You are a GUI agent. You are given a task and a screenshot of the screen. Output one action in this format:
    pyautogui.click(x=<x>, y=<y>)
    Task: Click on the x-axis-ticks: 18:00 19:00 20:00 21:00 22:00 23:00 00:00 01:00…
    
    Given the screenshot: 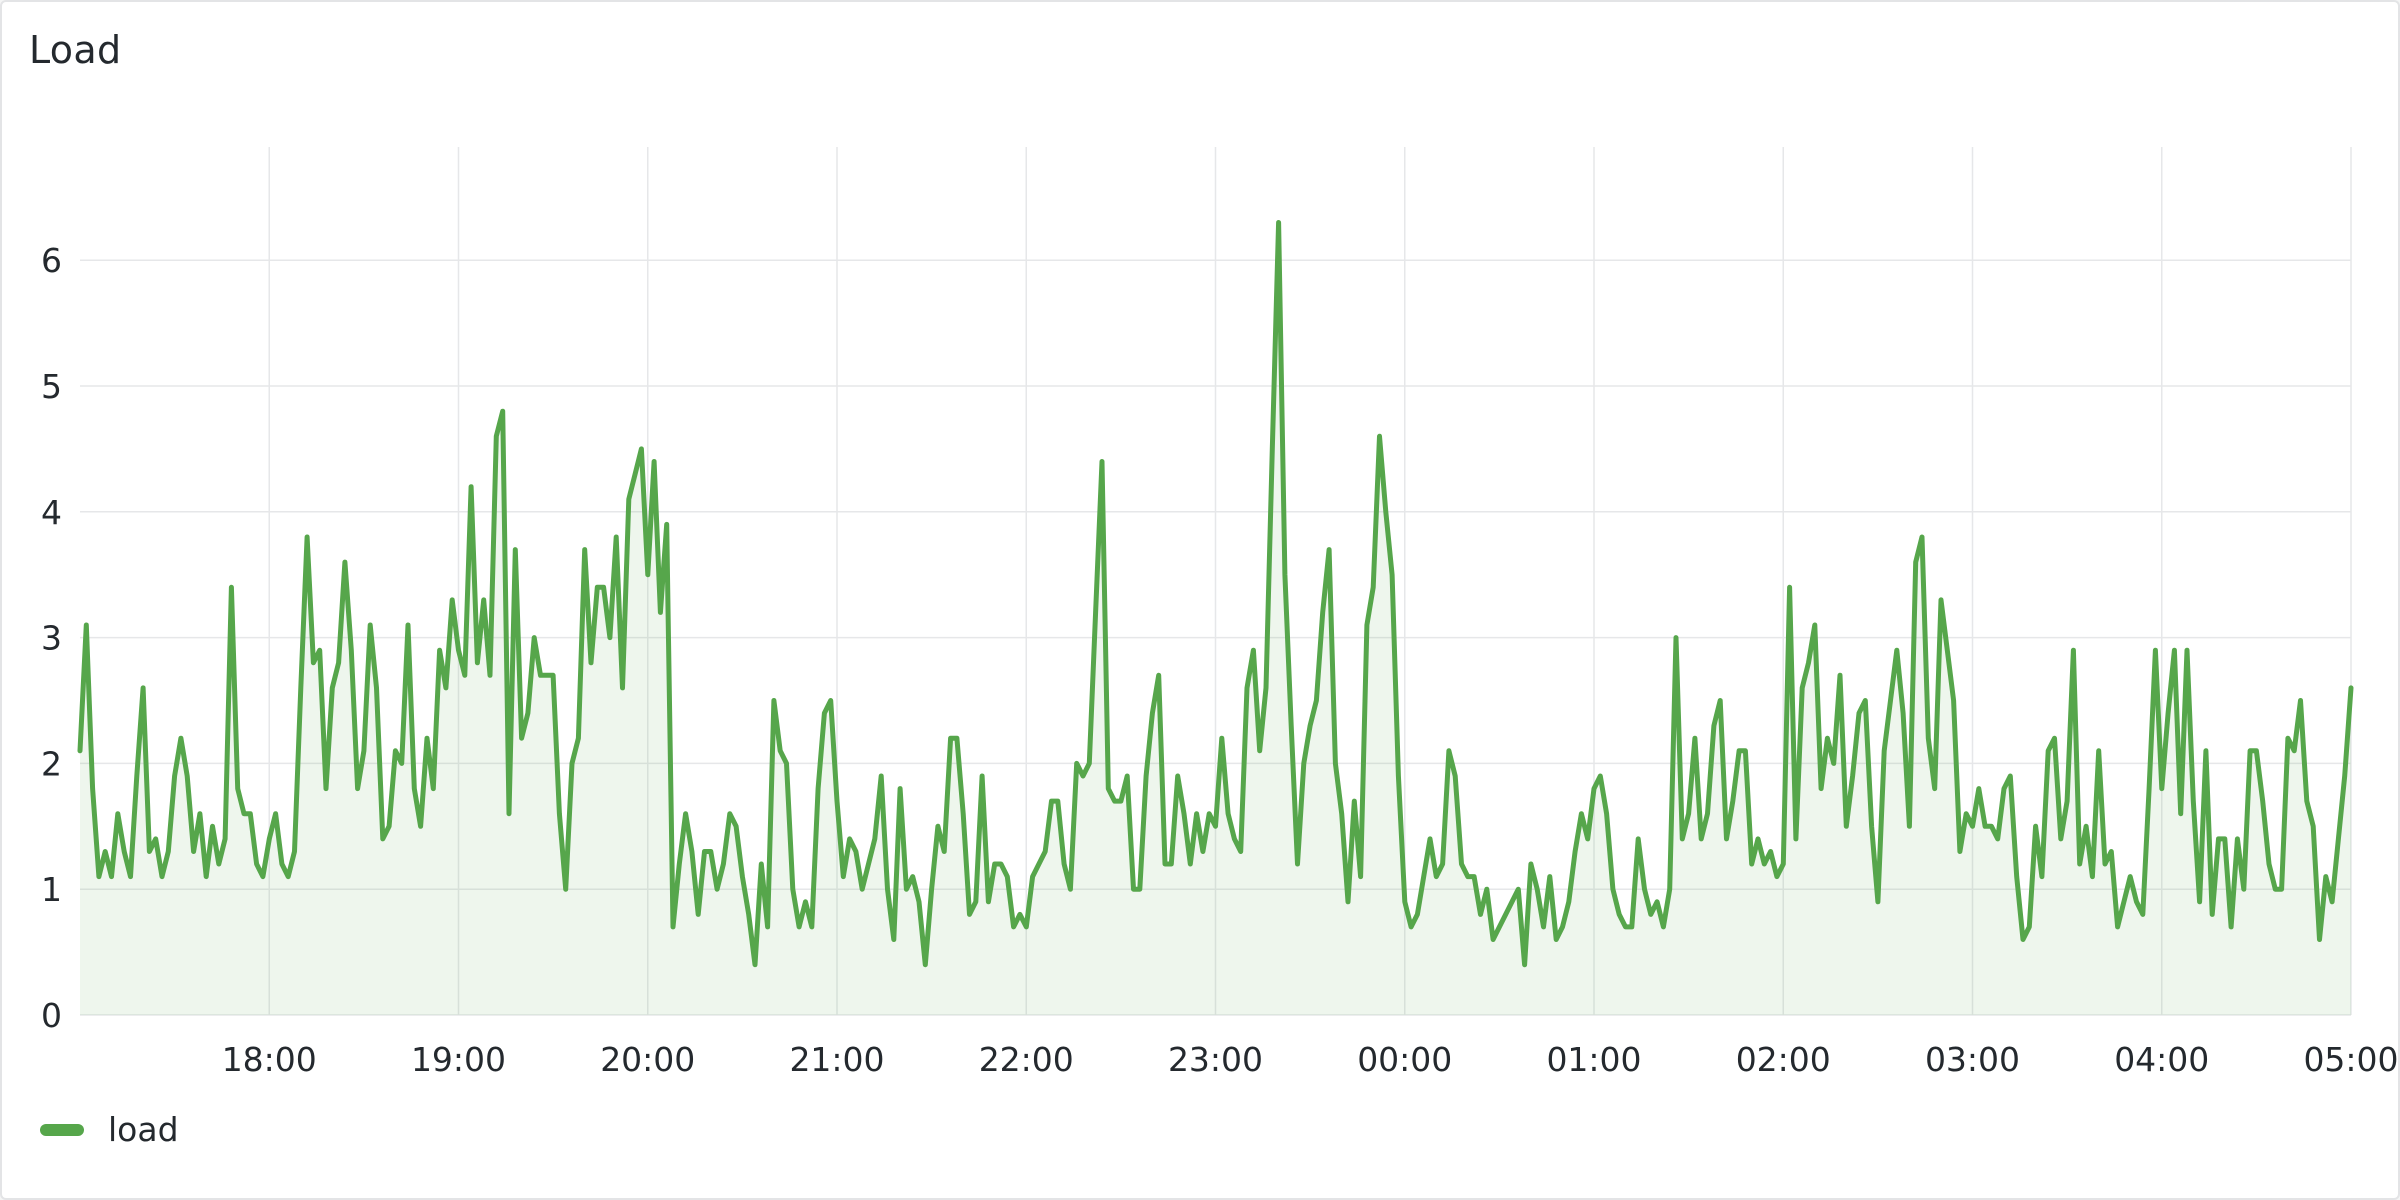 What is the action you would take?
    pyautogui.click(x=1310, y=1059)
    